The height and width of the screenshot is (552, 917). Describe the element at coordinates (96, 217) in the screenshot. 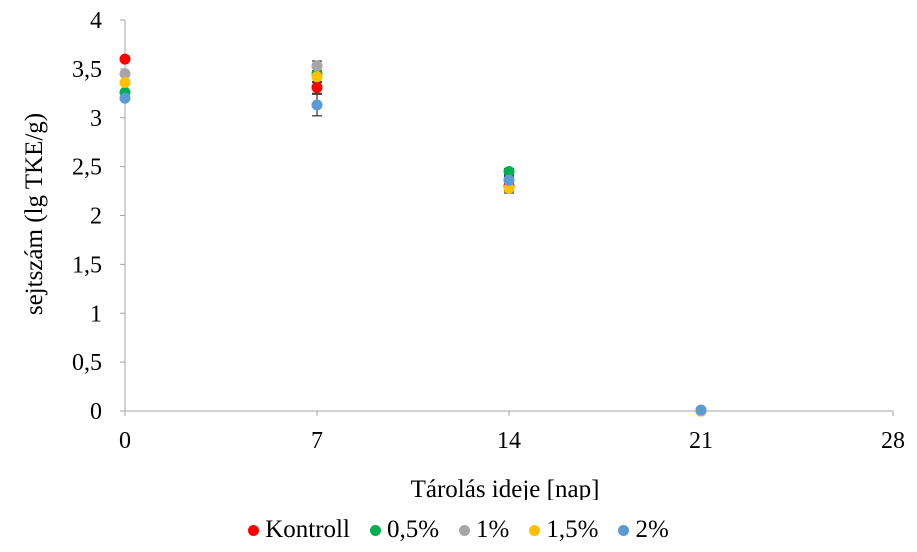

I see `y-tick-label: 2` at that location.